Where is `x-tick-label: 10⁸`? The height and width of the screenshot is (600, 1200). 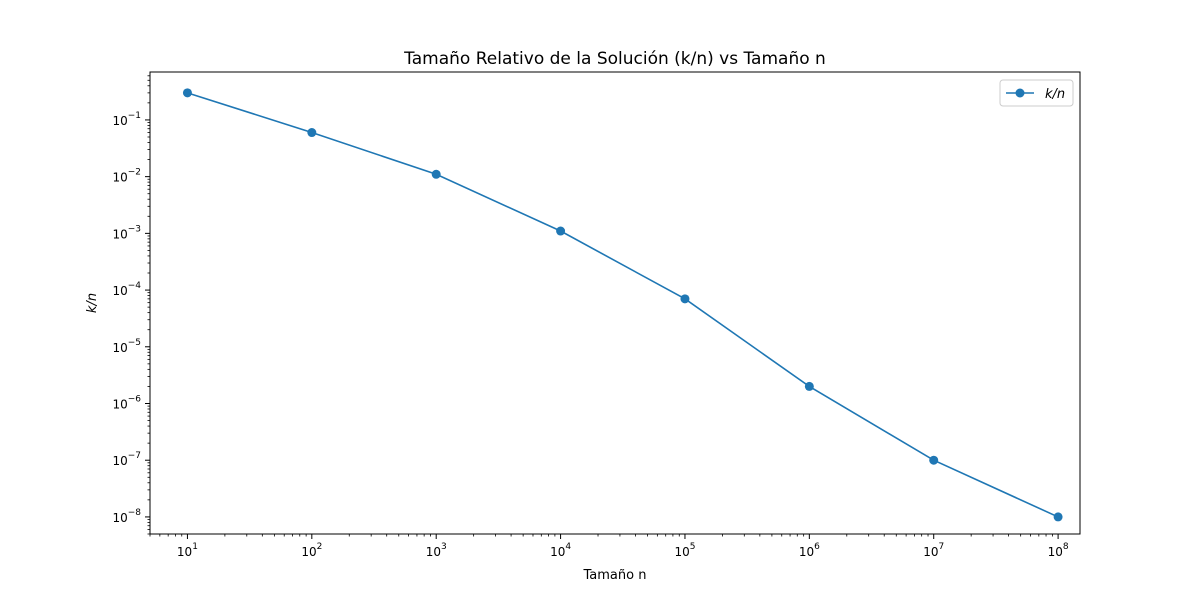
x-tick-label: 10⁸ is located at coordinates (1058, 550).